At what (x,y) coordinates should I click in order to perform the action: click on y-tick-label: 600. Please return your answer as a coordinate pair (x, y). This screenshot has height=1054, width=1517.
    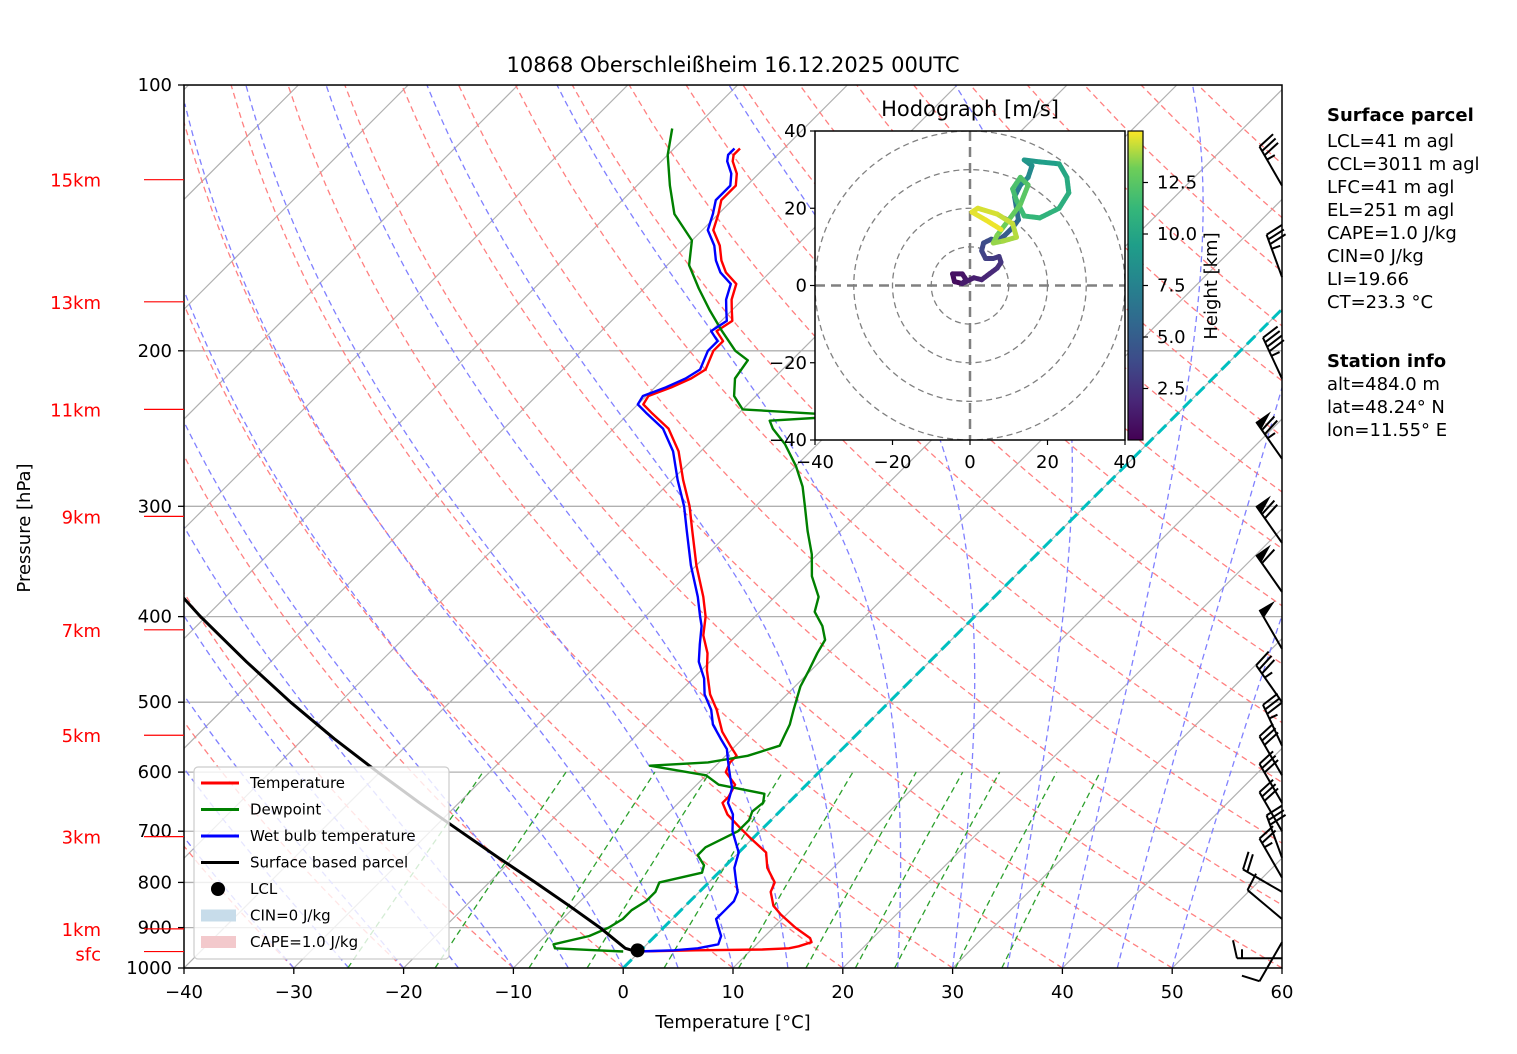
    Looking at the image, I should click on (155, 772).